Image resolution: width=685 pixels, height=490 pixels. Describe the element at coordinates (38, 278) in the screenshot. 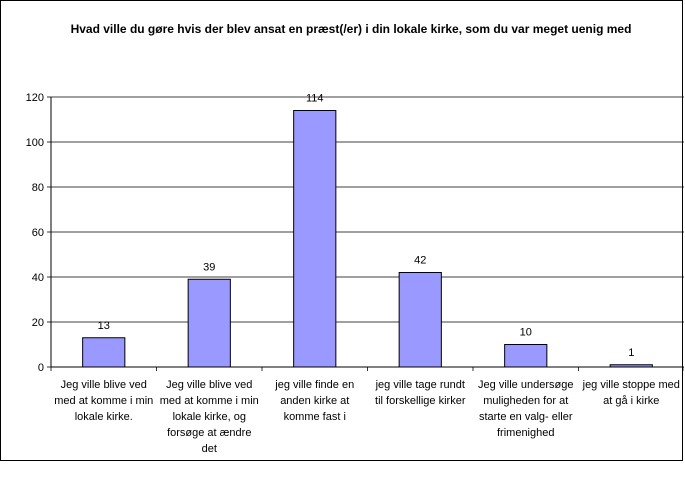

I see `y-tick-label: 40` at that location.